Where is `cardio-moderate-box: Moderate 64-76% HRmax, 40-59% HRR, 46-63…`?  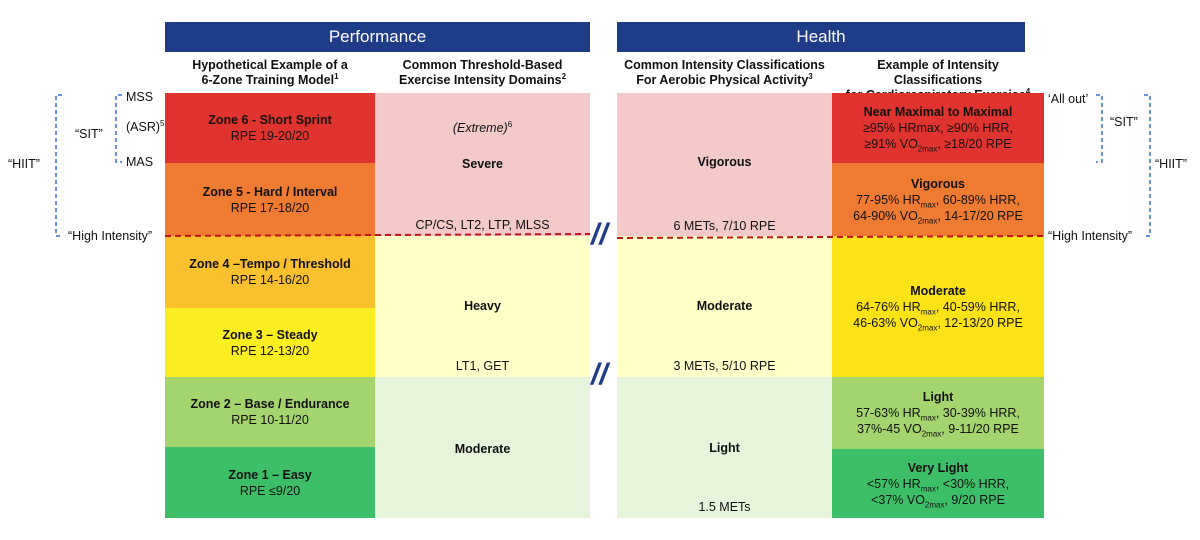 cardio-moderate-box: Moderate 64-76% HRmax, 40-59% HRR, 46-63… is located at coordinates (938, 306).